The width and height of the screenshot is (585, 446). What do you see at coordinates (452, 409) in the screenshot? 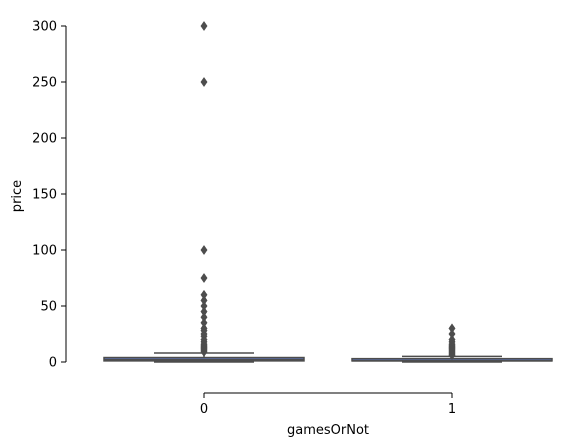
I see `x-tick-label: 1` at bounding box center [452, 409].